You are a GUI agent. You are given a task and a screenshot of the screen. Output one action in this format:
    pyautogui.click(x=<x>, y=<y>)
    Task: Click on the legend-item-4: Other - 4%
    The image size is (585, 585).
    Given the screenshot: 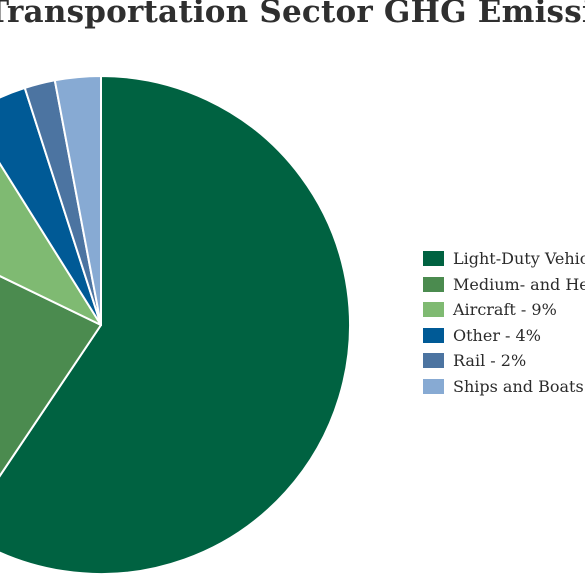 What is the action you would take?
    pyautogui.click(x=504, y=336)
    